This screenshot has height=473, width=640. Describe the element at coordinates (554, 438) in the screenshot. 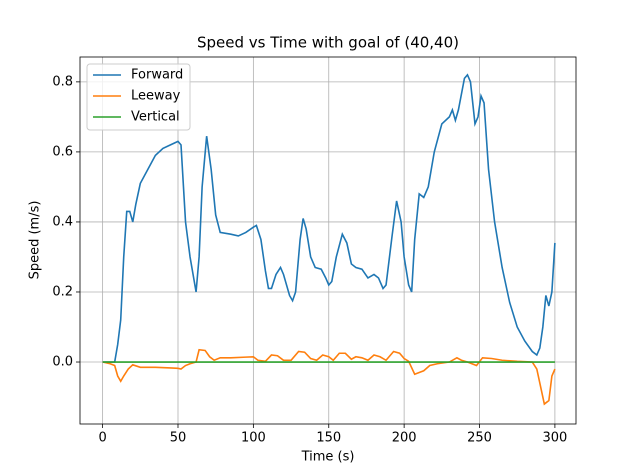

I see `x-tick-label: 300` at that location.